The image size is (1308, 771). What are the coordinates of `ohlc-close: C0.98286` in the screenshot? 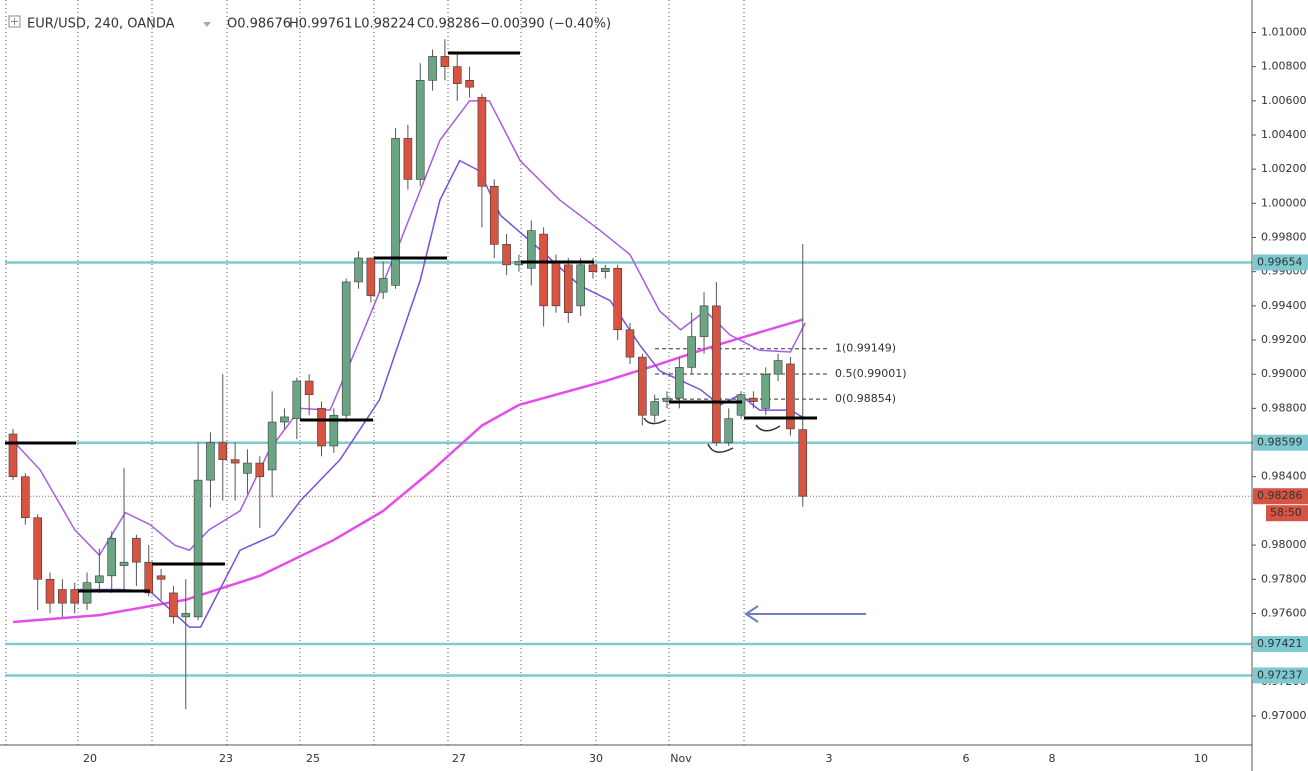 It's located at (448, 24).